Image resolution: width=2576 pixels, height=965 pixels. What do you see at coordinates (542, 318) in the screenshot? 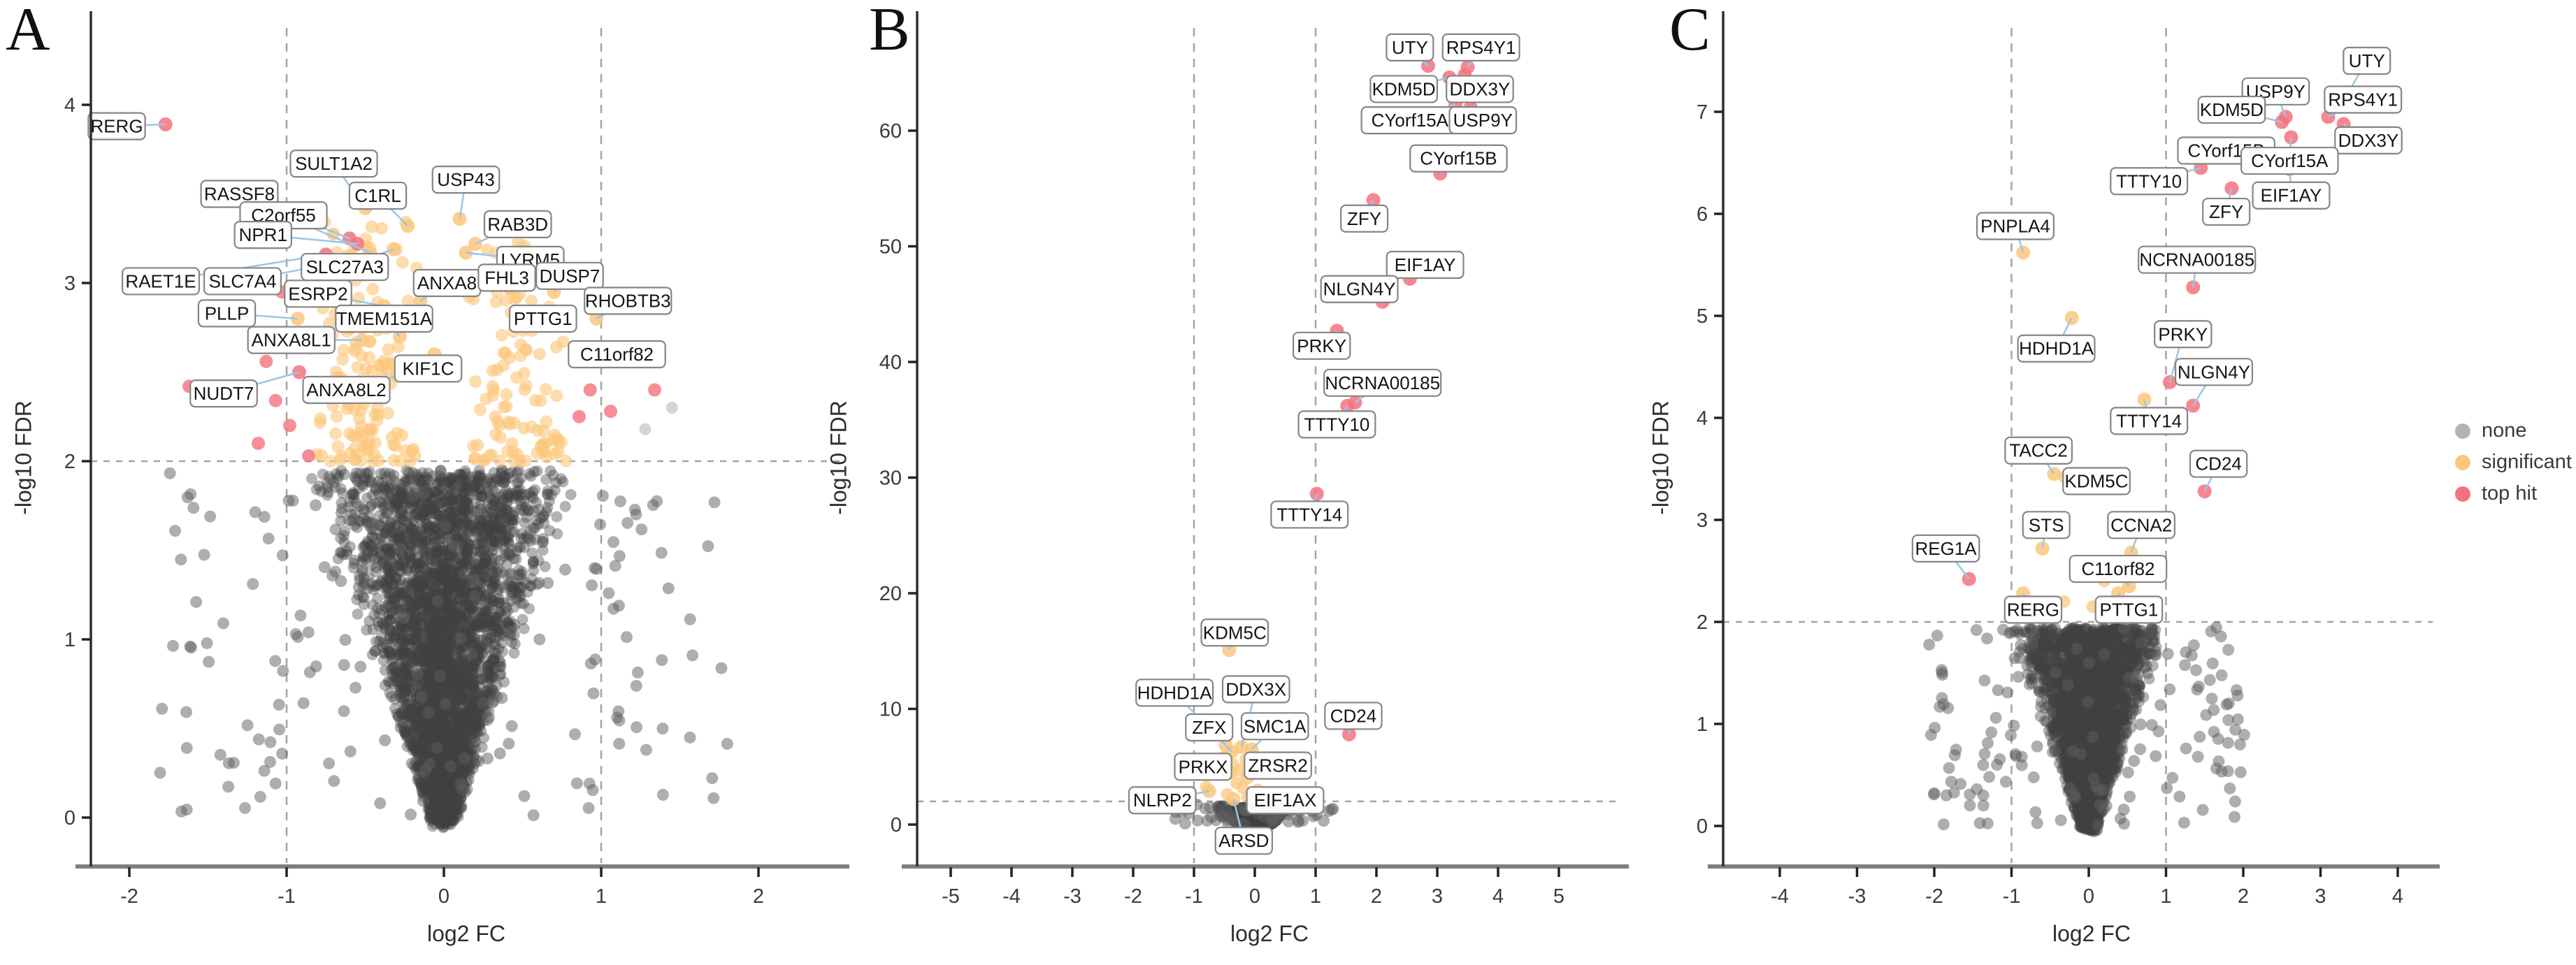
I see `gene-label-PTTG1: PTTG1` at bounding box center [542, 318].